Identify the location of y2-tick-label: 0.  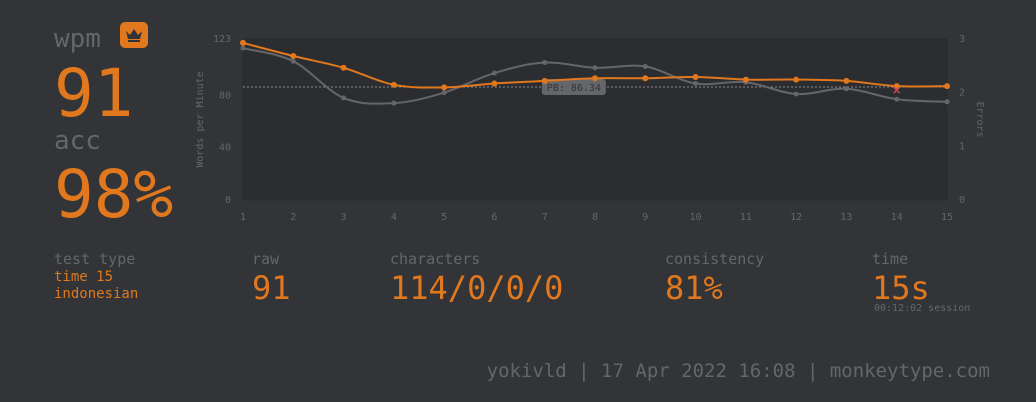
(962, 200).